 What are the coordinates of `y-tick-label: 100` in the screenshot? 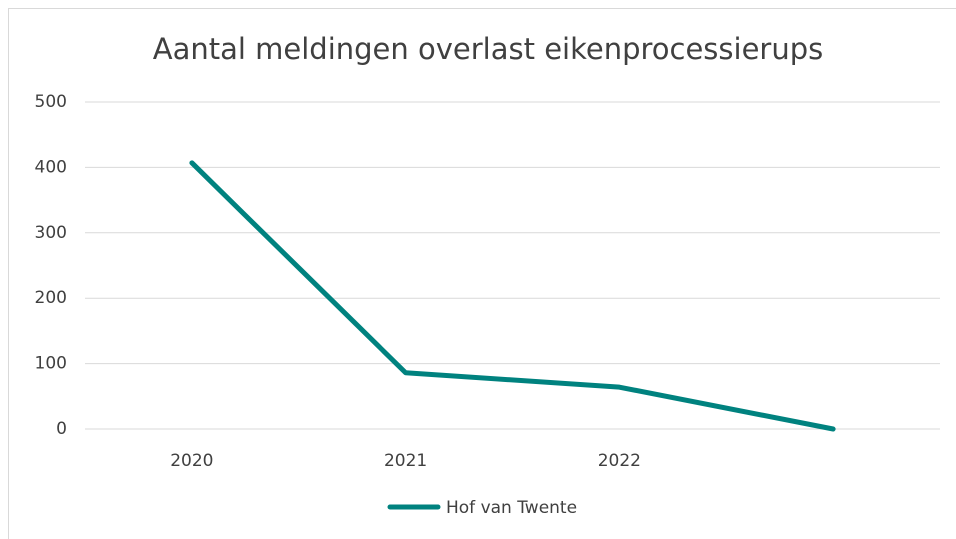 It's located at (51, 364).